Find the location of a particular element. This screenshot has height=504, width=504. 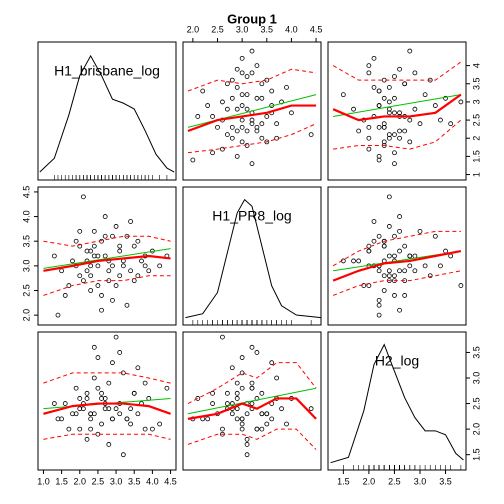

tick-label: 4 is located at coordinates (476, 65).